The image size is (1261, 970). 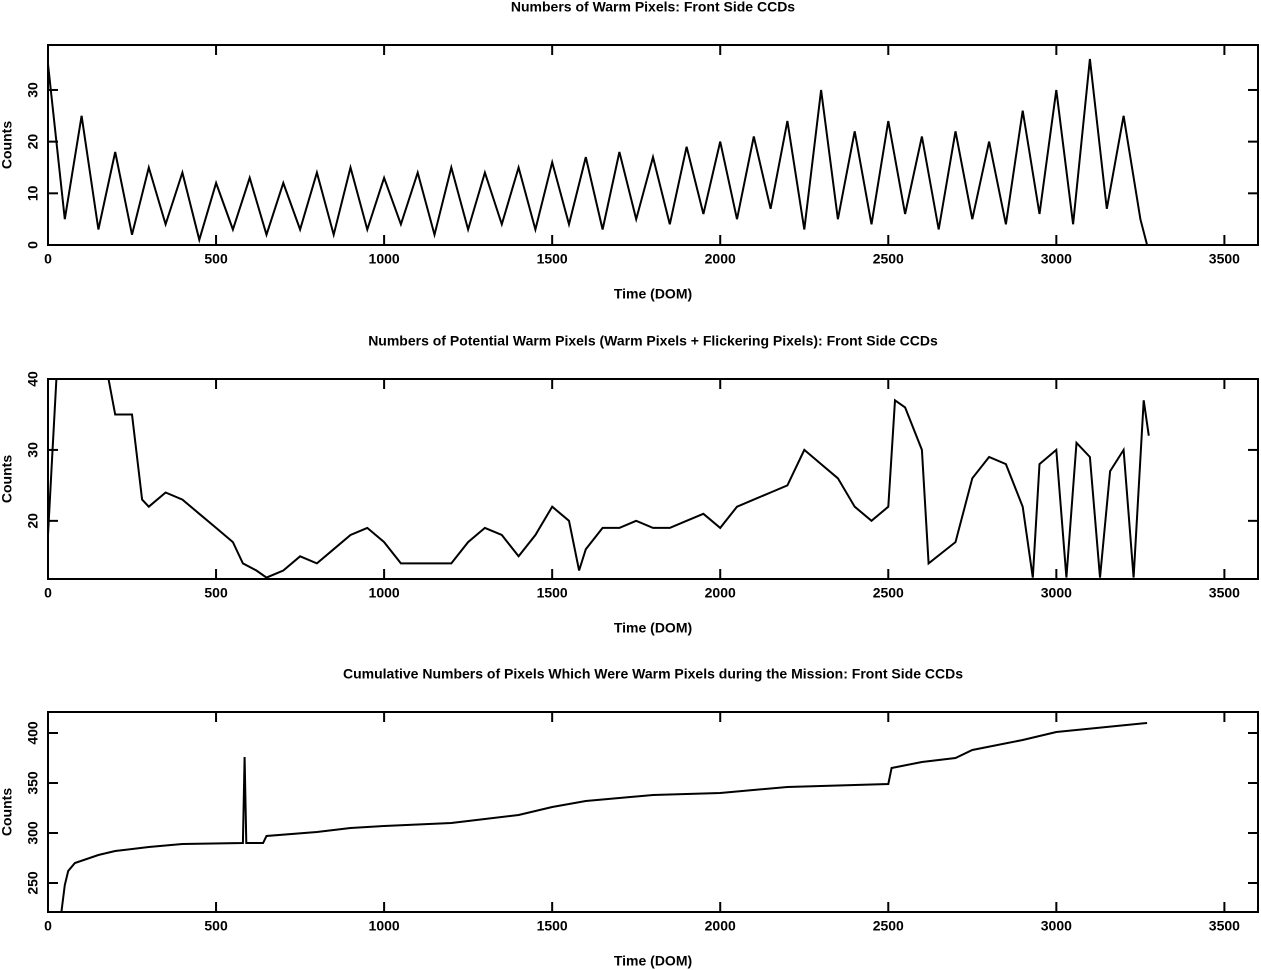 What do you see at coordinates (653, 7) in the screenshot?
I see `chart-title: Numbers of Warm Pixels: Front Side CCDs` at bounding box center [653, 7].